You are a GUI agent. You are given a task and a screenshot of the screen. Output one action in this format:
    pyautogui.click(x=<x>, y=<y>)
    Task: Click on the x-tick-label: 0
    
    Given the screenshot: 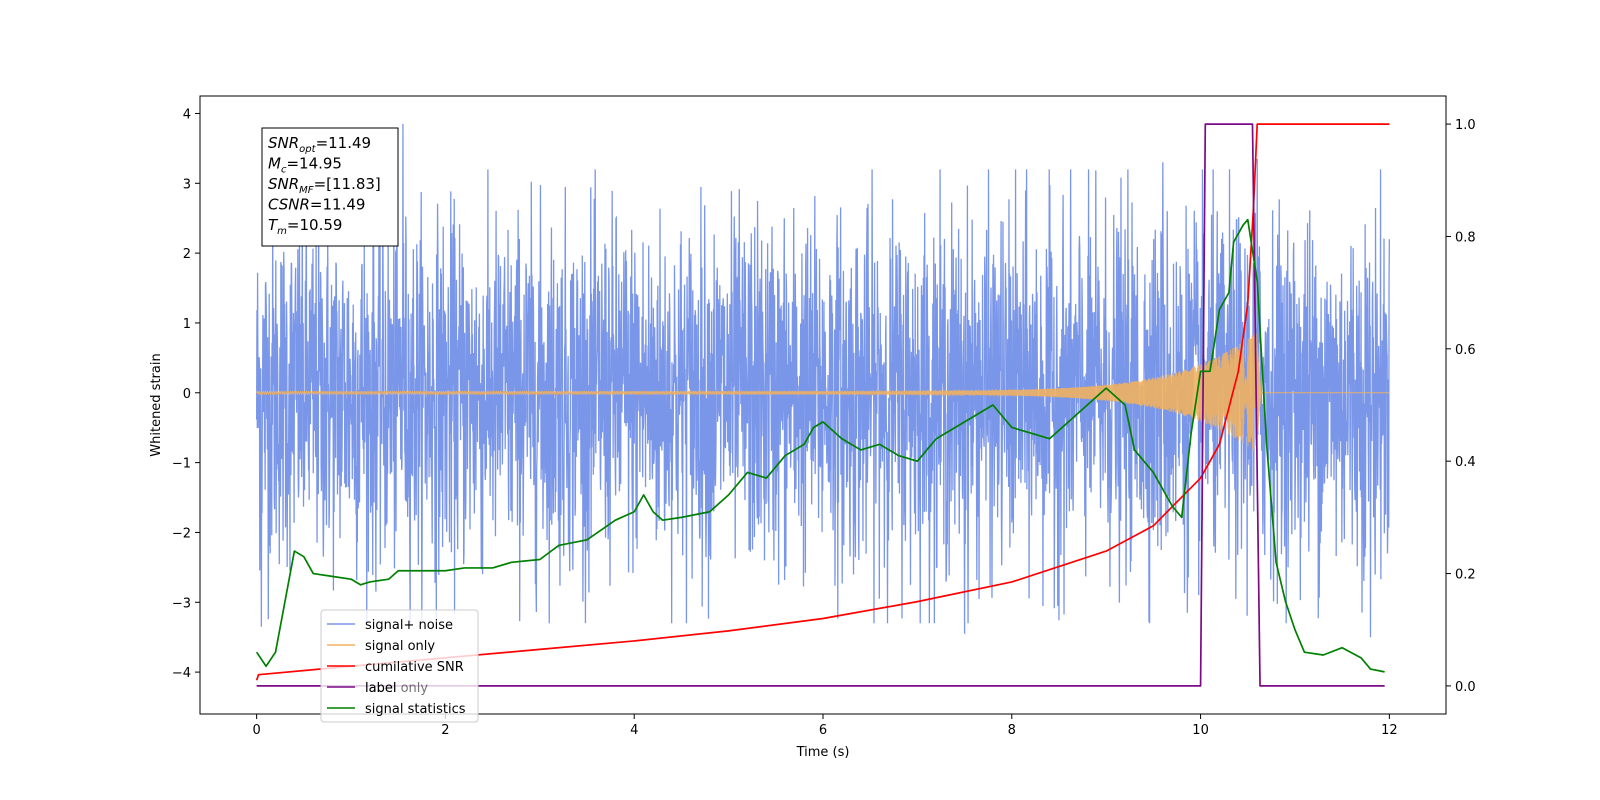 What is the action you would take?
    pyautogui.click(x=256, y=730)
    